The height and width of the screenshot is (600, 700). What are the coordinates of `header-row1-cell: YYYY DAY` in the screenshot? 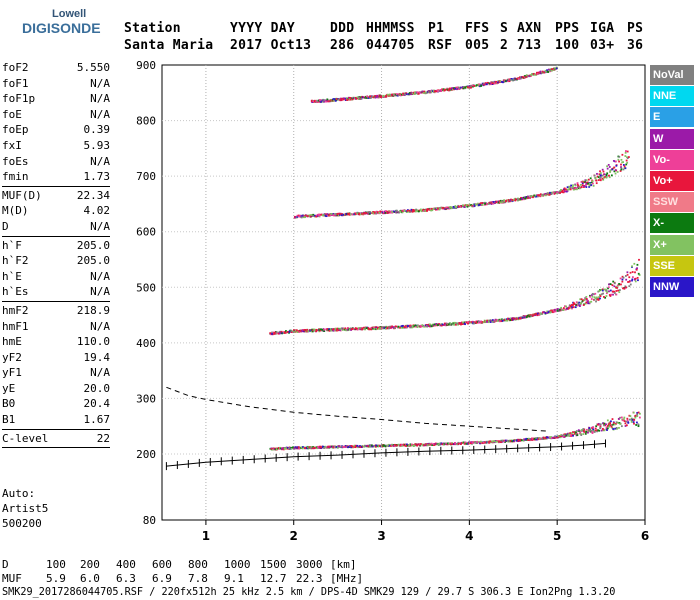 It's located at (263, 28).